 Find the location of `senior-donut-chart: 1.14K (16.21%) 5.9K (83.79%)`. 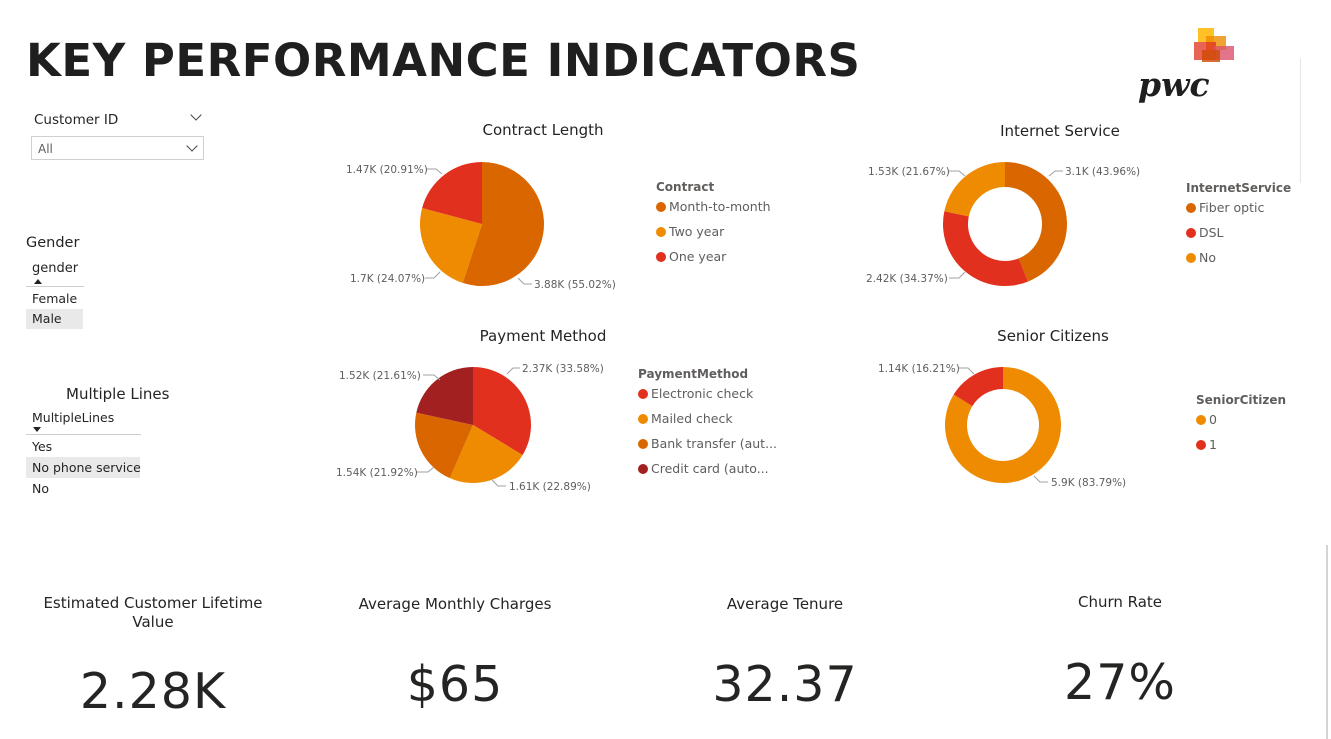

senior-donut-chart: 1.14K (16.21%) 5.9K (83.79%) is located at coordinates (1010, 430).